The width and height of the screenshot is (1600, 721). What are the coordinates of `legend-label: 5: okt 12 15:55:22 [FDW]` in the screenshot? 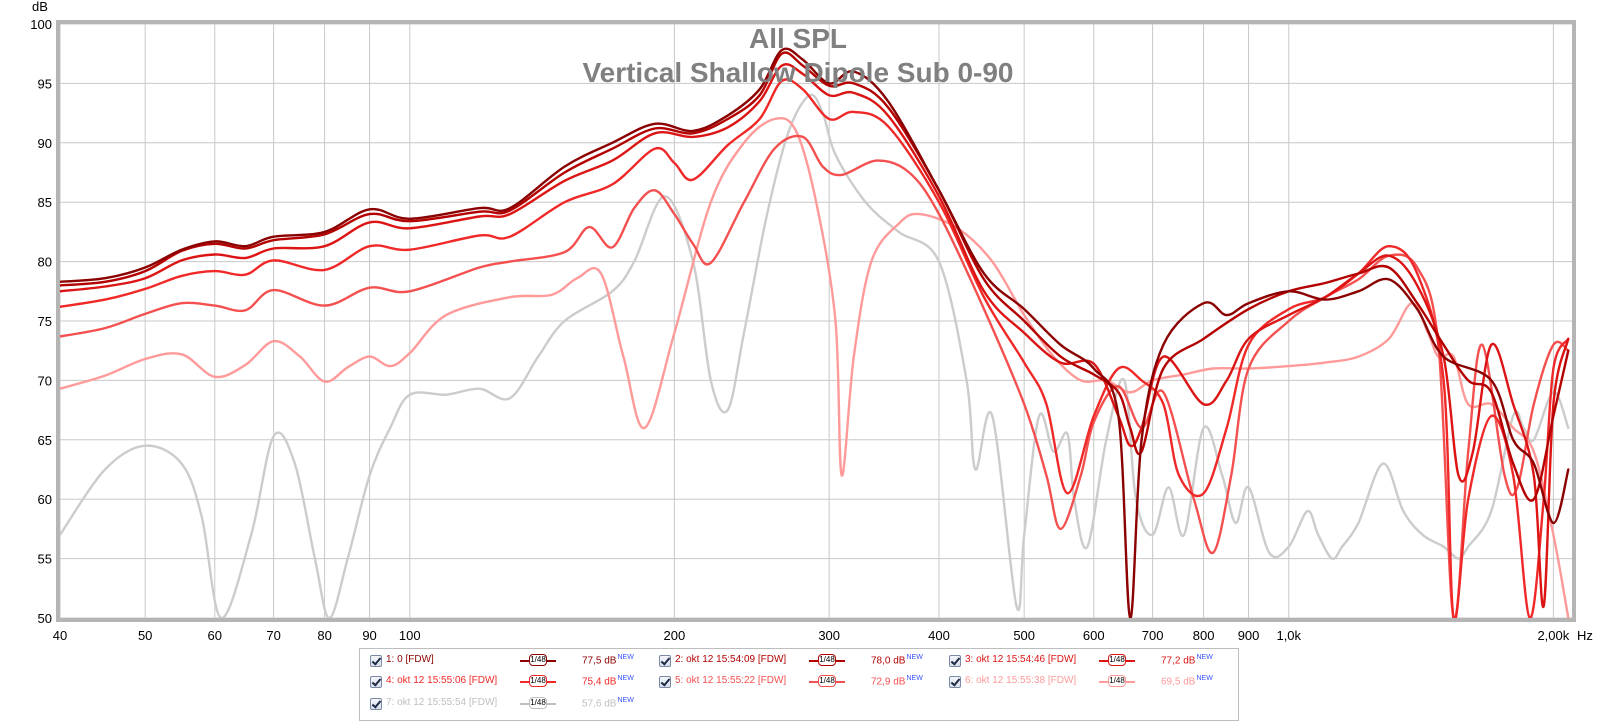 It's located at (731, 680).